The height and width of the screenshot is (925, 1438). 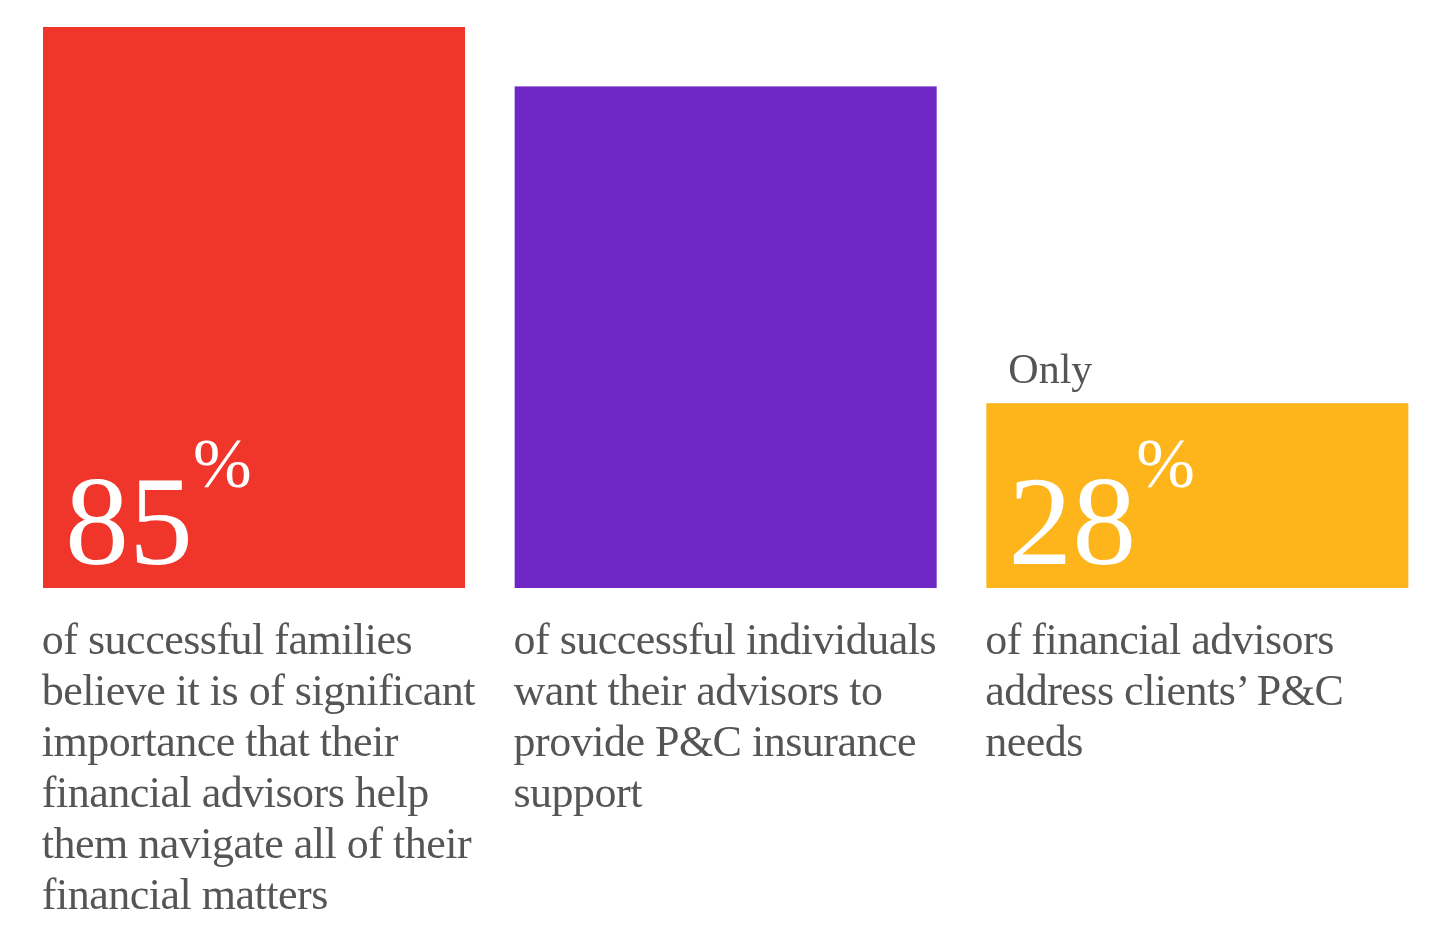 I want to click on x-tick-label: of financial advisors address clients’ P&C needs, so click(x=1165, y=690).